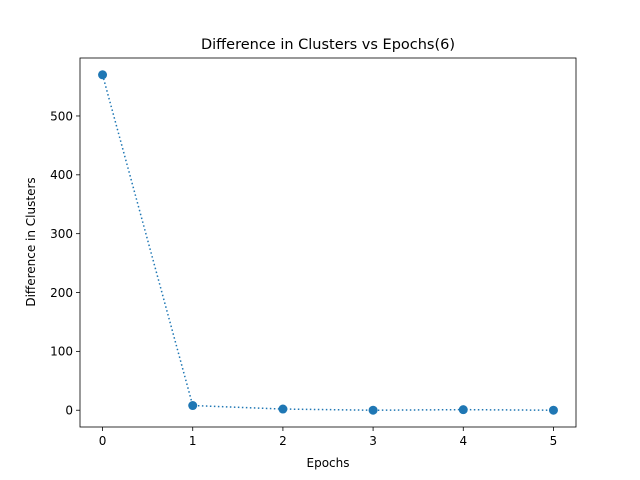 This screenshot has height=480, width=640. I want to click on y-tick-label: 400, so click(61, 175).